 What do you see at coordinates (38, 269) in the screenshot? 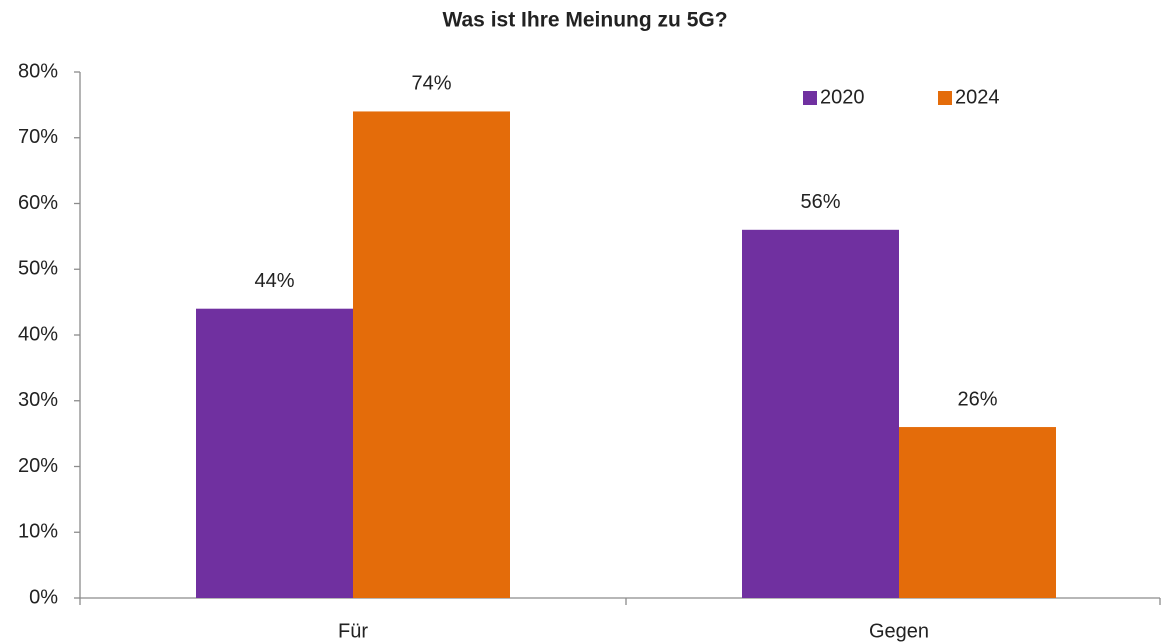
I see `y-tick-label: 50%` at bounding box center [38, 269].